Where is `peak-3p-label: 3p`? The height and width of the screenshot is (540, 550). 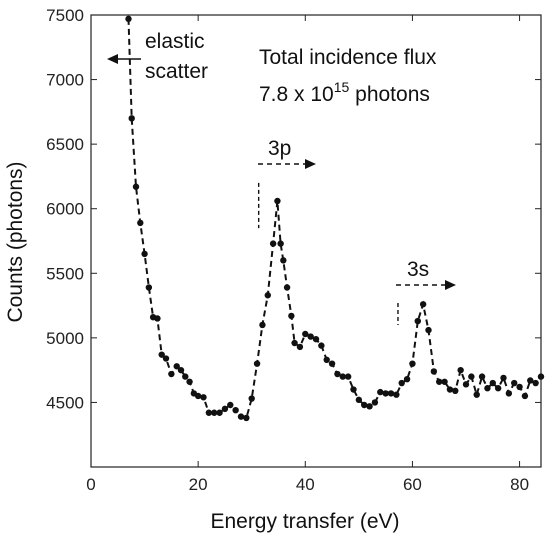
peak-3p-label: 3p is located at coordinates (279, 148).